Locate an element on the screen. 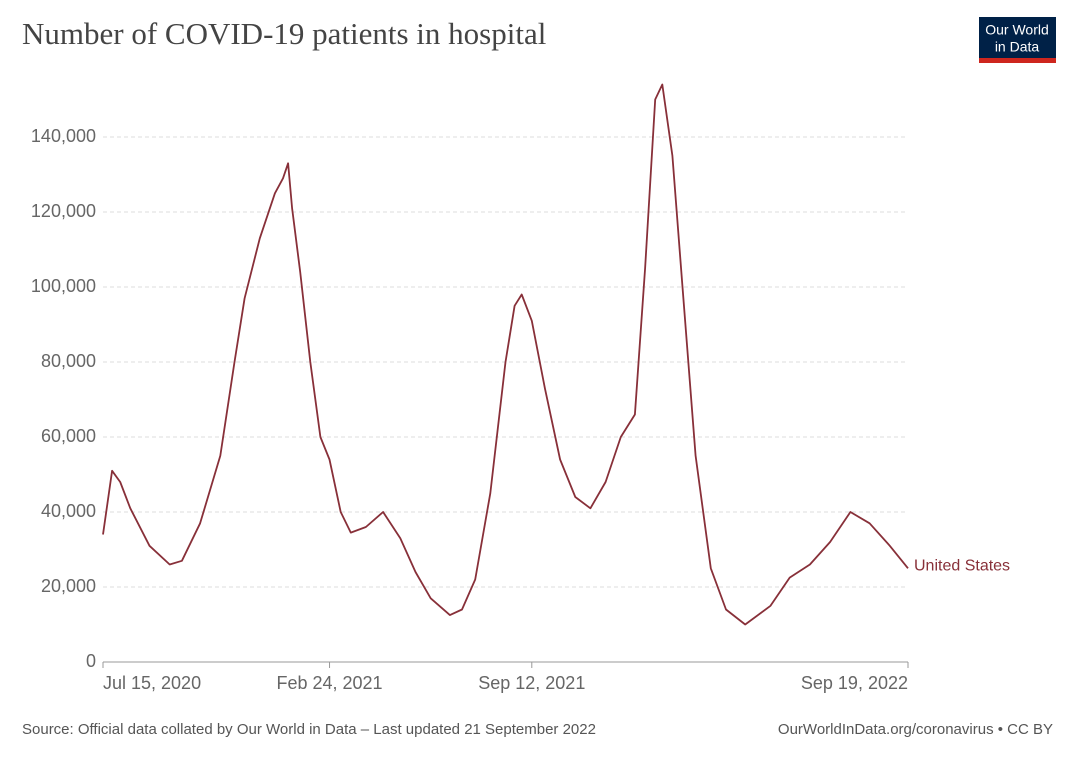 The height and width of the screenshot is (759, 1080). y-tick-label: 140,000 is located at coordinates (63, 136).